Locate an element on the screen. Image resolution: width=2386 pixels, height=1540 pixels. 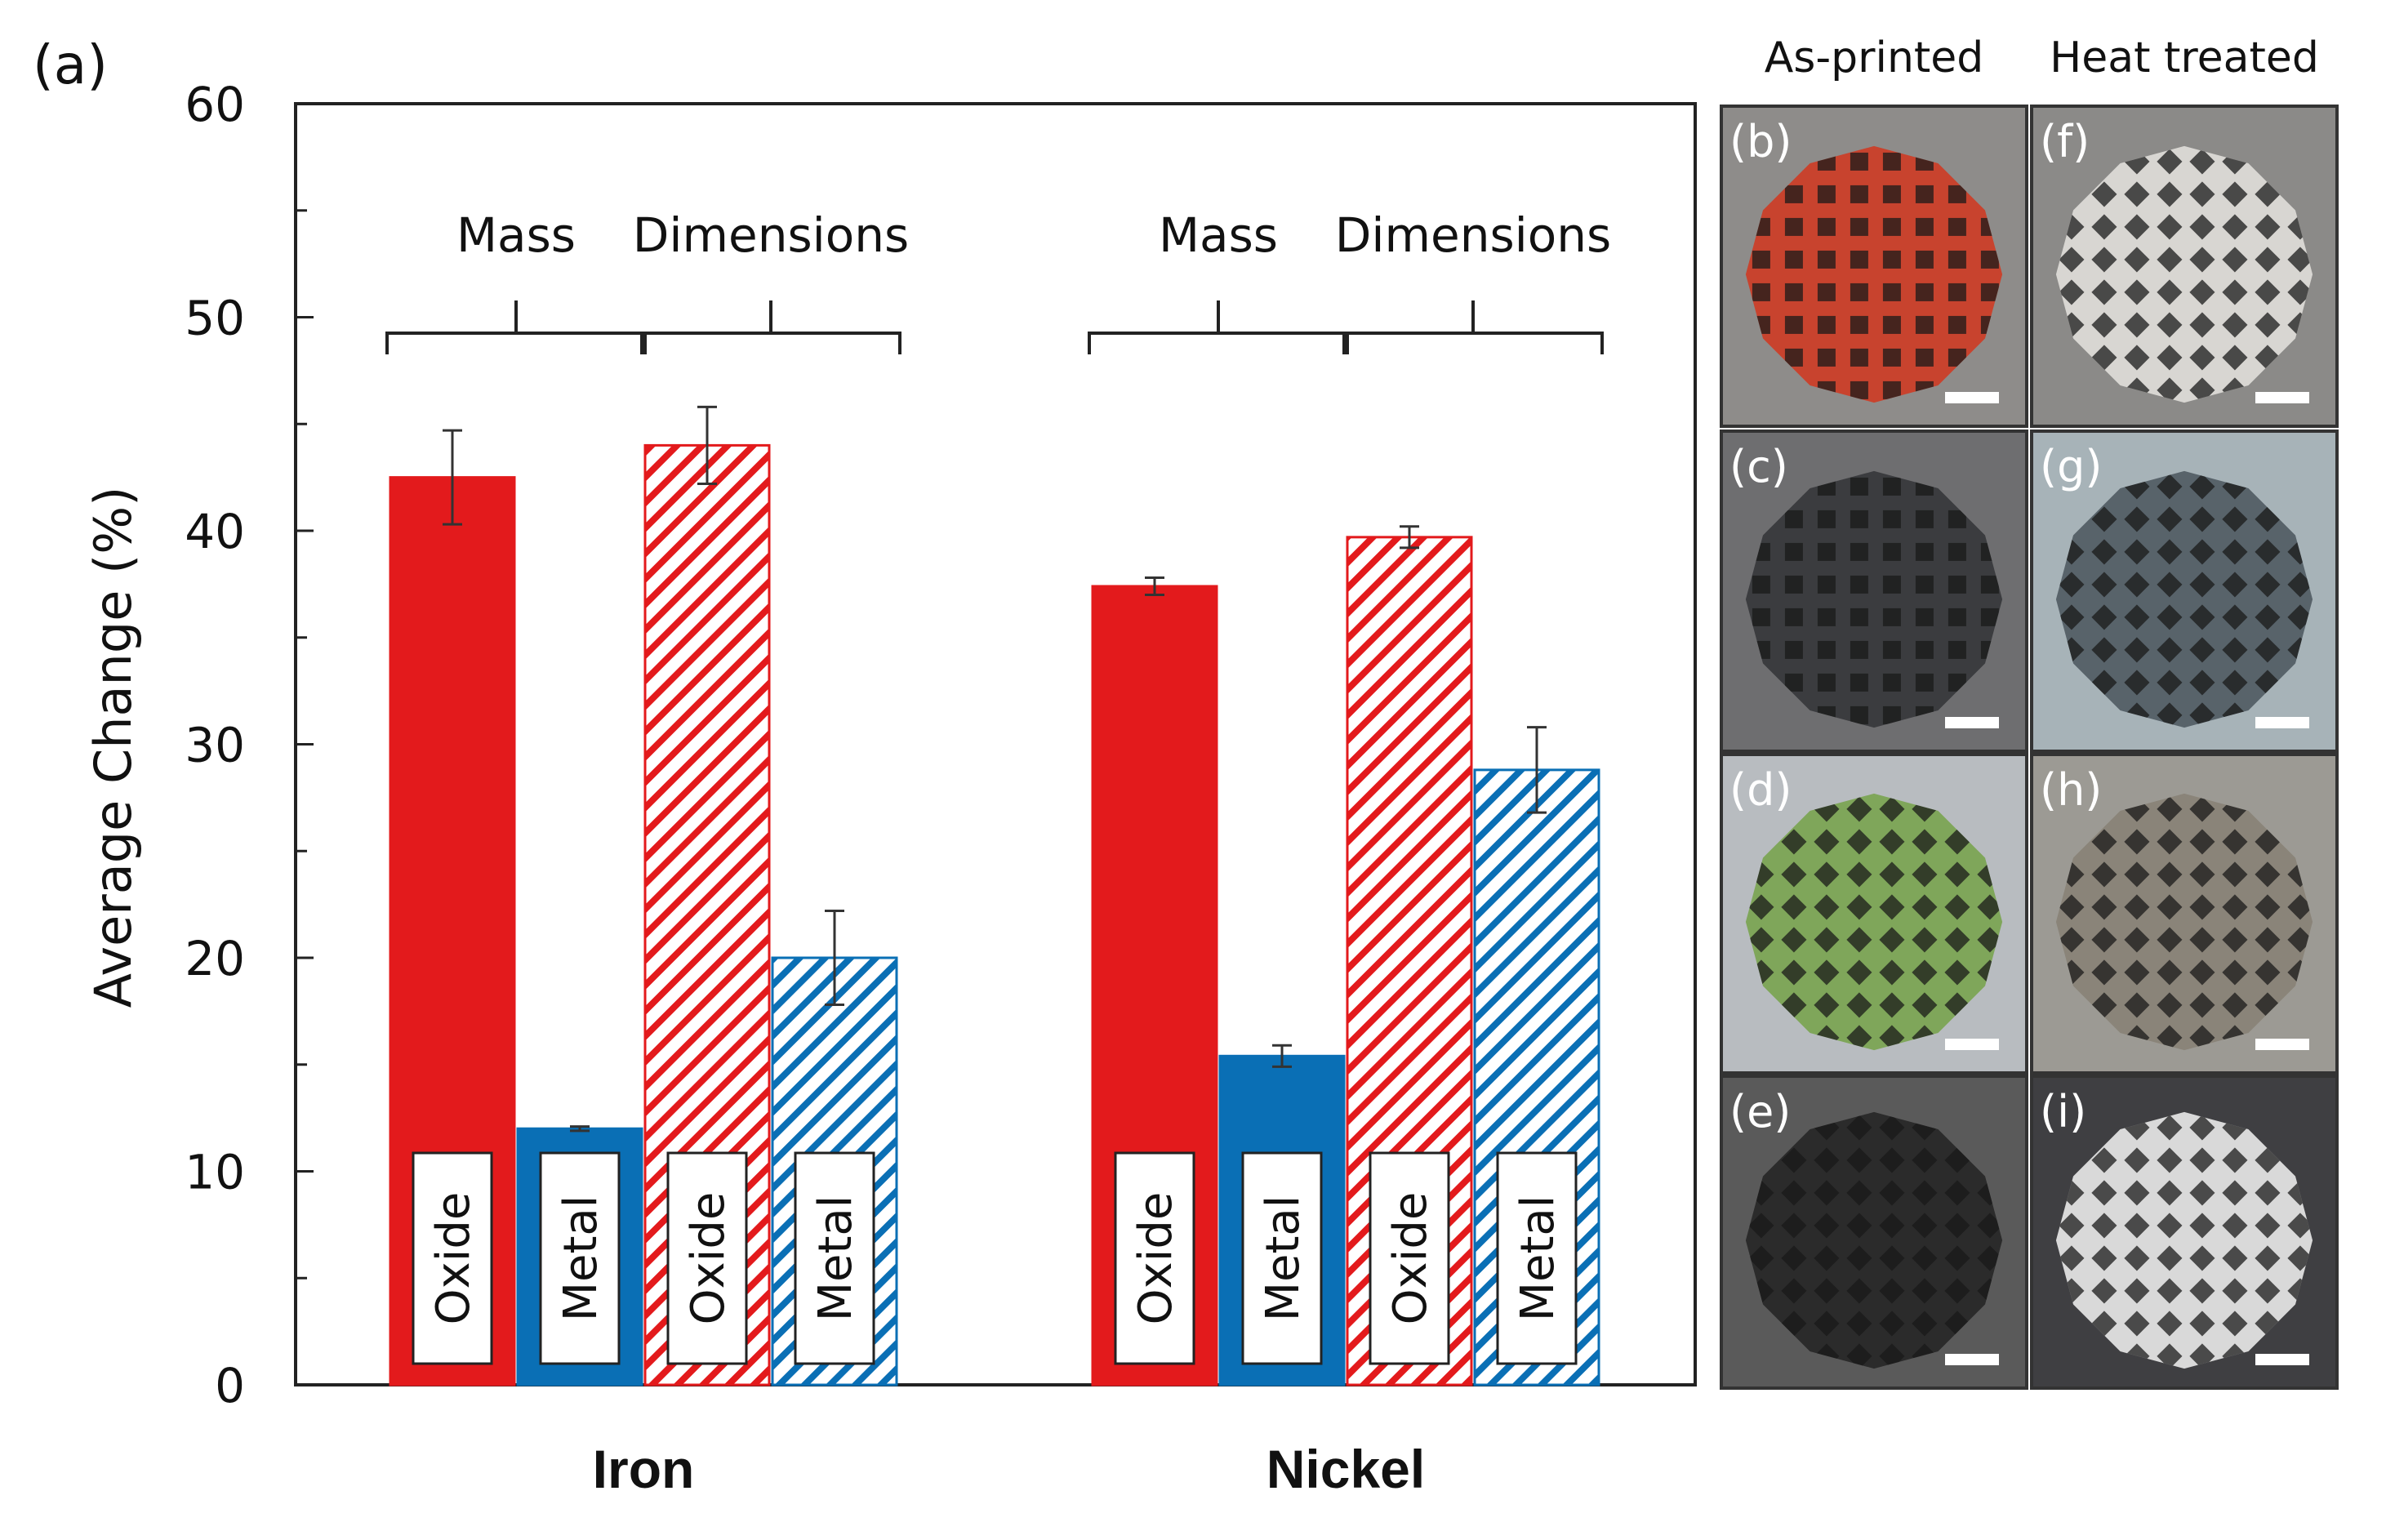
bar-label: Oxide is located at coordinates (709, 1258).